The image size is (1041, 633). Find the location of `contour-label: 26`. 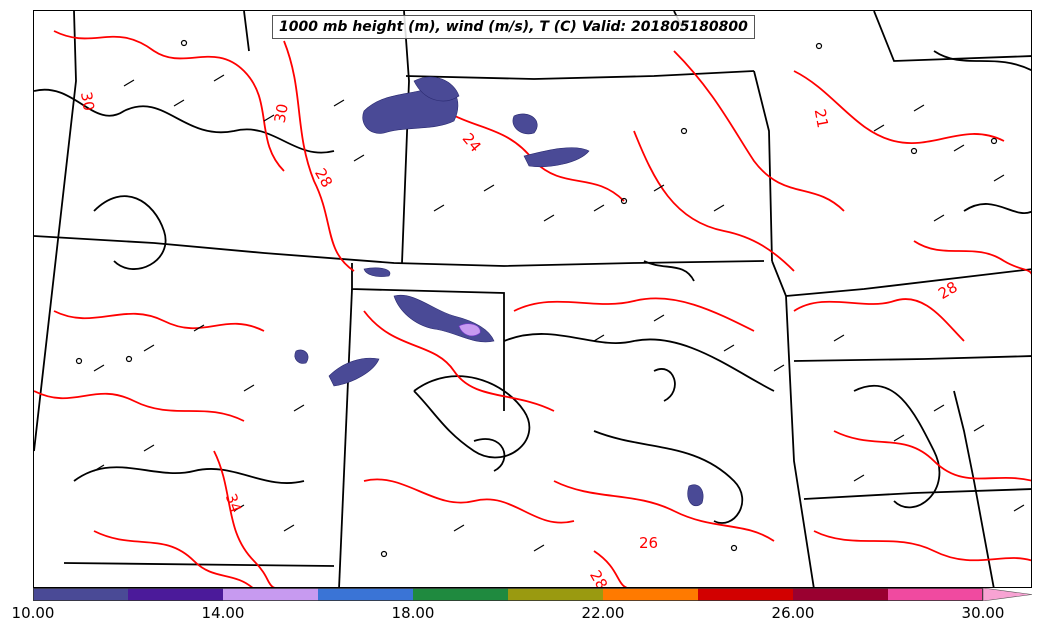

contour-label: 26 is located at coordinates (648, 543).